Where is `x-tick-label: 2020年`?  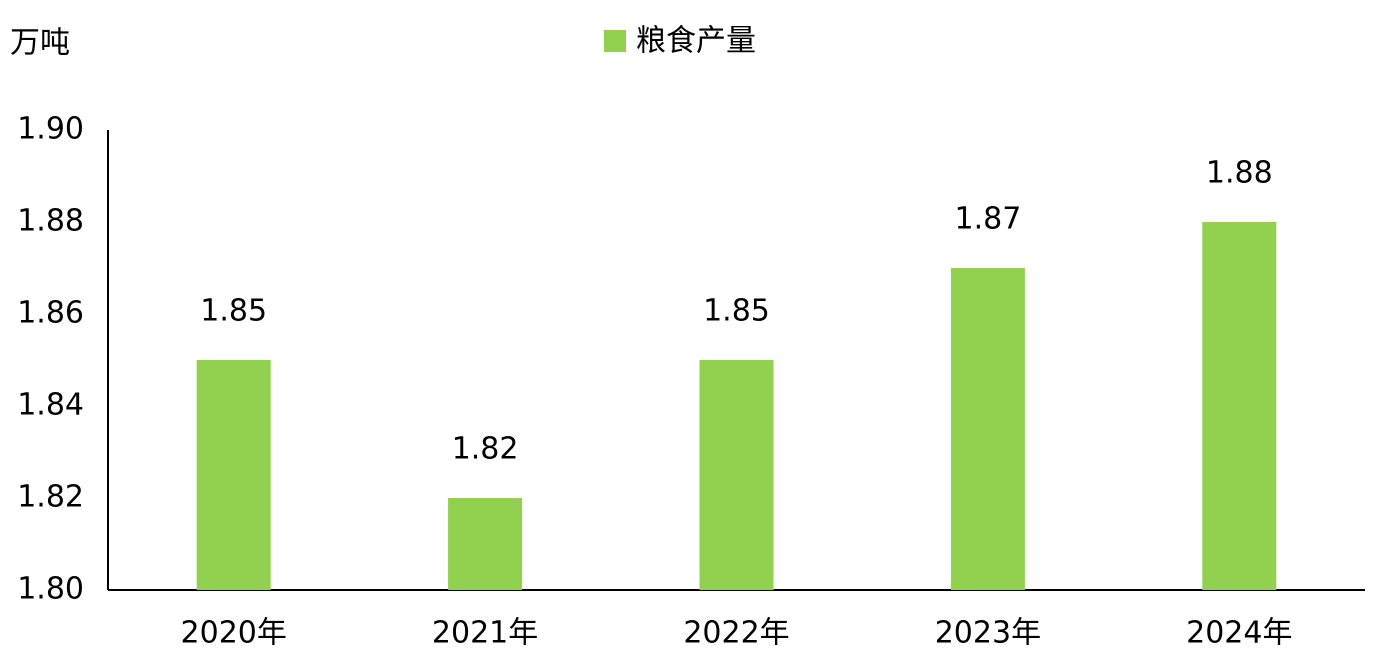 x-tick-label: 2020年 is located at coordinates (234, 633).